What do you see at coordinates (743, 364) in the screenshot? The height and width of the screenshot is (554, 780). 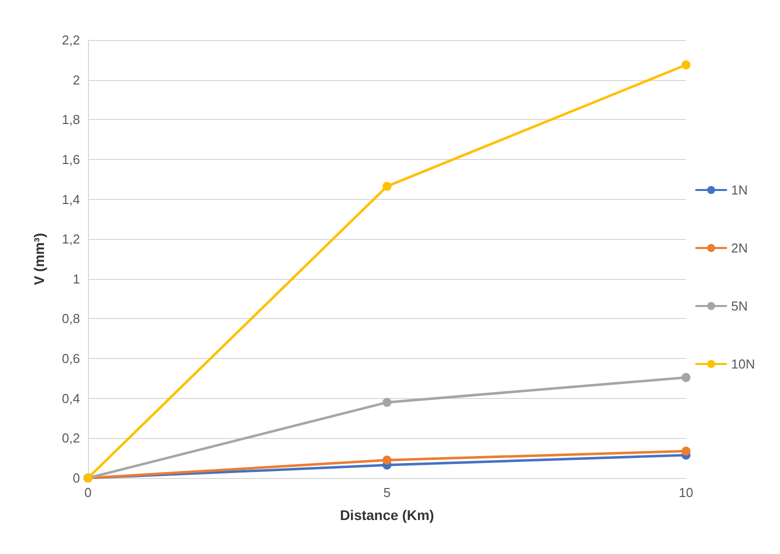 I see `legend-label: 10N` at bounding box center [743, 364].